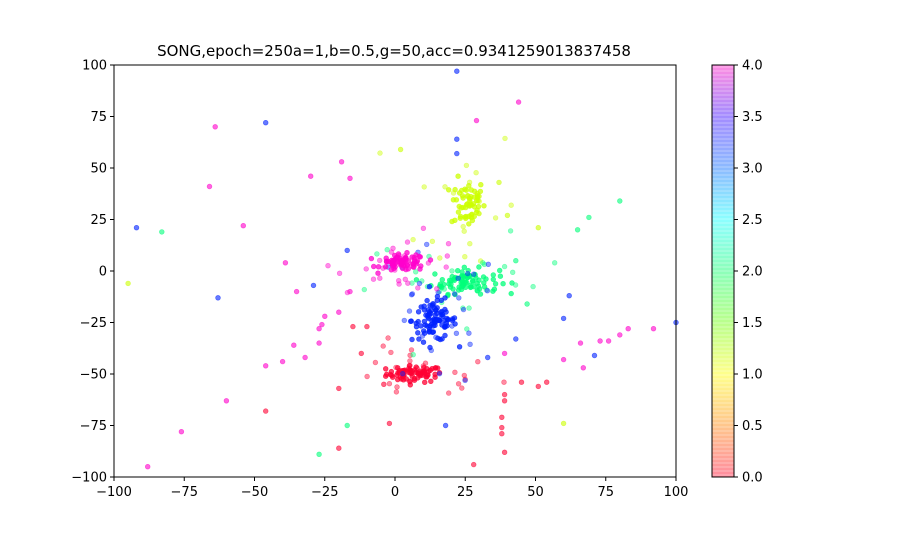 The width and height of the screenshot is (907, 536). Describe the element at coordinates (93, 375) in the screenshot. I see `y-tick-label: −50` at that location.